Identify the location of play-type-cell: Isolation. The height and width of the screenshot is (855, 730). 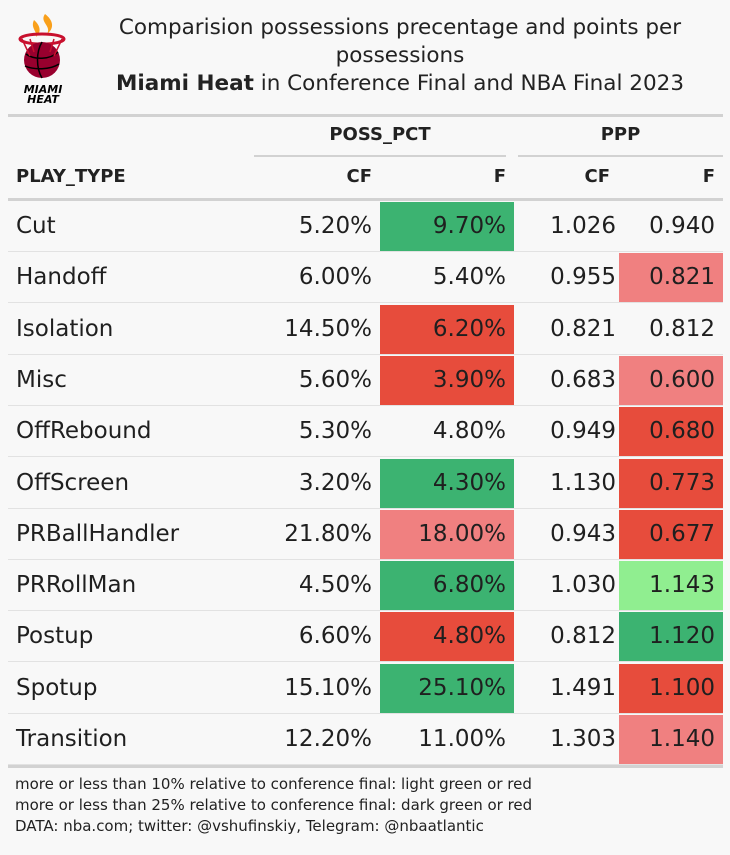
(65, 328).